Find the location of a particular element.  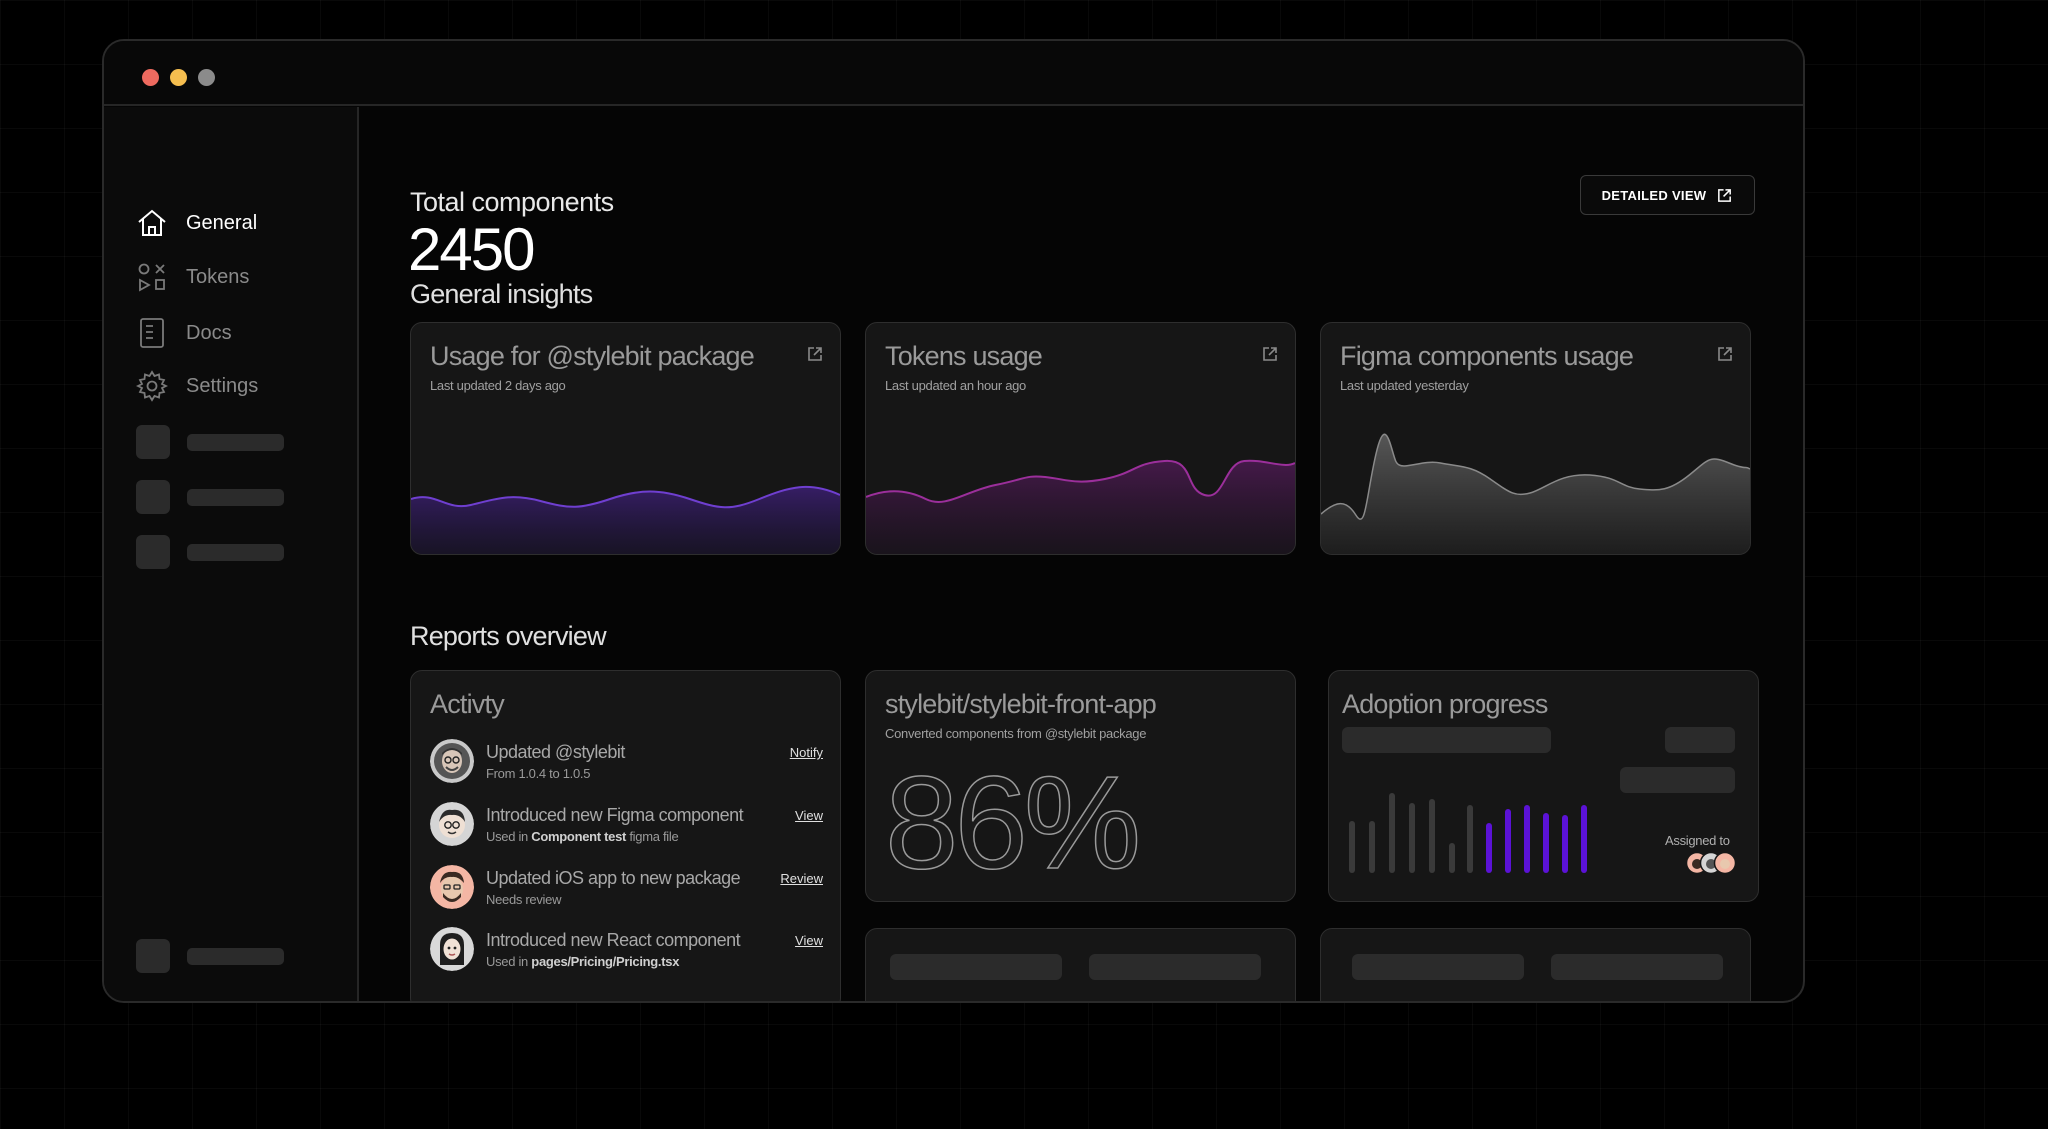

usage-area-chart is located at coordinates (625, 519).